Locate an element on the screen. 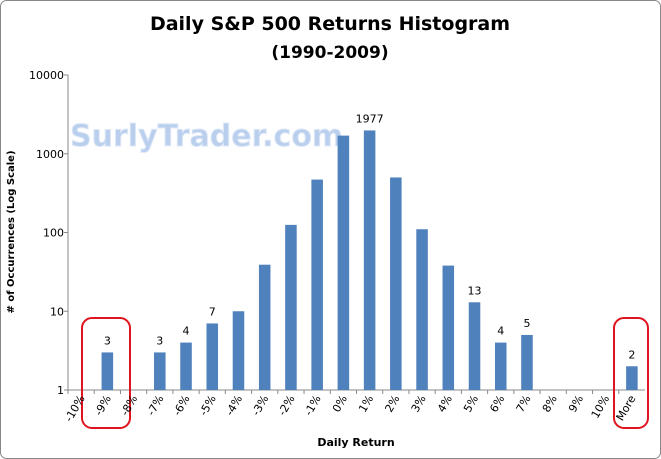  chart-title: Daily S&P 500 Returns Histogram is located at coordinates (330, 24).